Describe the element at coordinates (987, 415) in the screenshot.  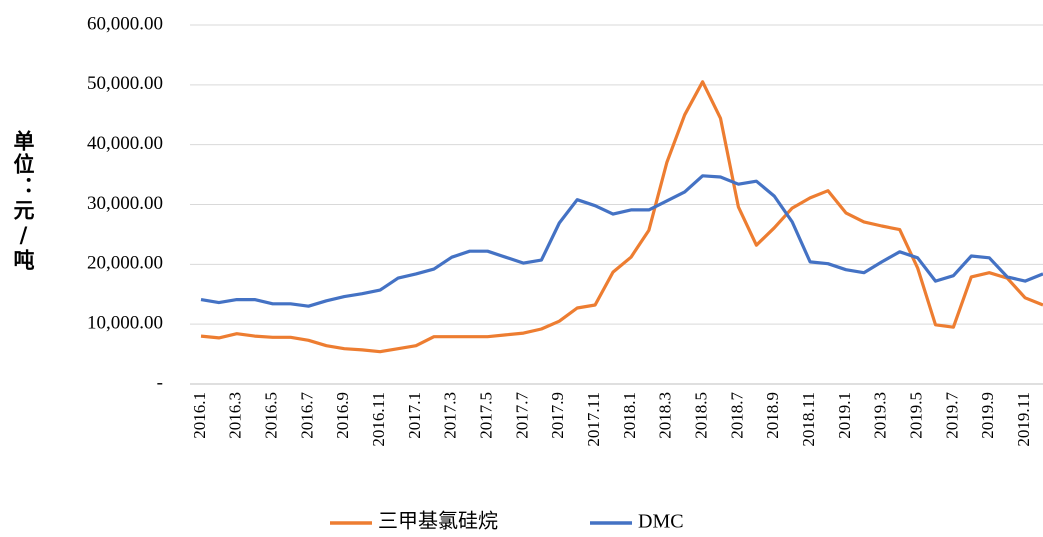
I see `x-tick-label: 2019.9` at that location.